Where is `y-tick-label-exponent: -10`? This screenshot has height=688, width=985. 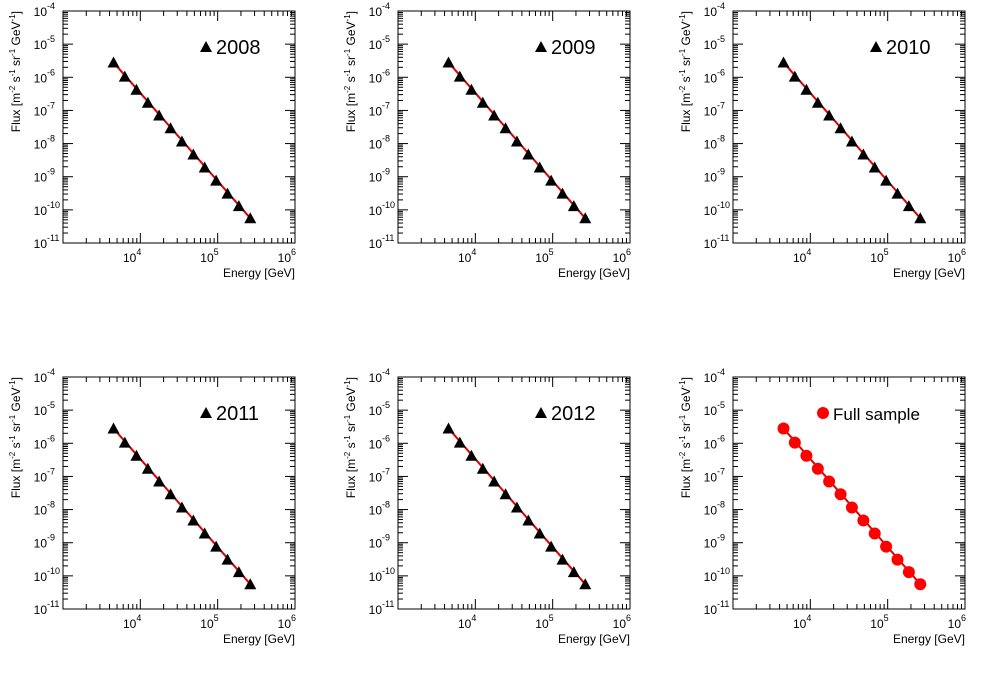
y-tick-label-exponent: -10 is located at coordinates (53, 571).